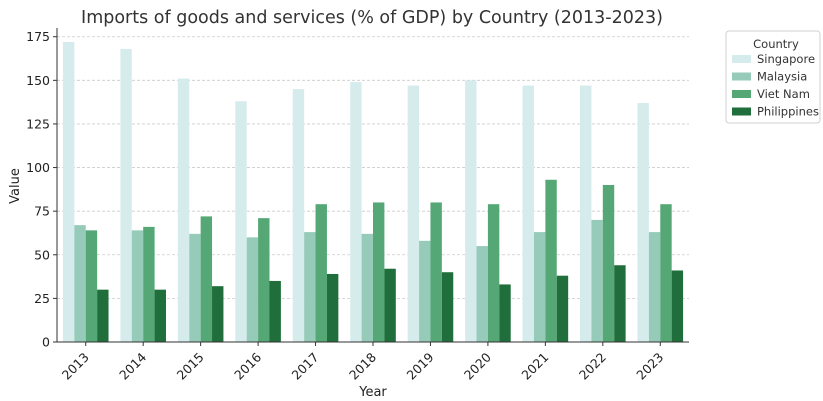  What do you see at coordinates (425, 291) in the screenshot?
I see `bar-malaysia-2019` at bounding box center [425, 291].